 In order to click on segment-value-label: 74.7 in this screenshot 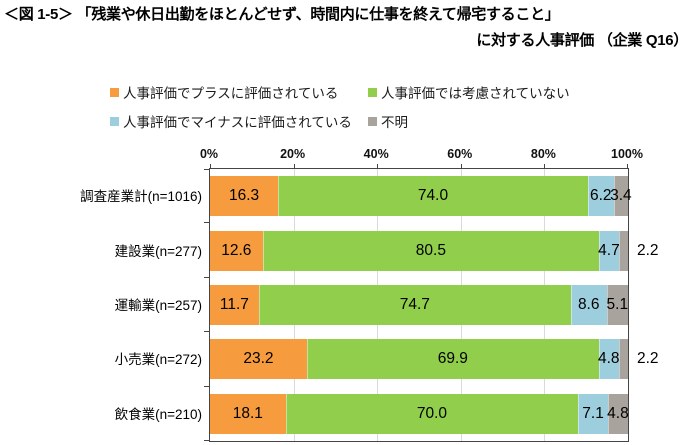, I will do `click(414, 304)`.